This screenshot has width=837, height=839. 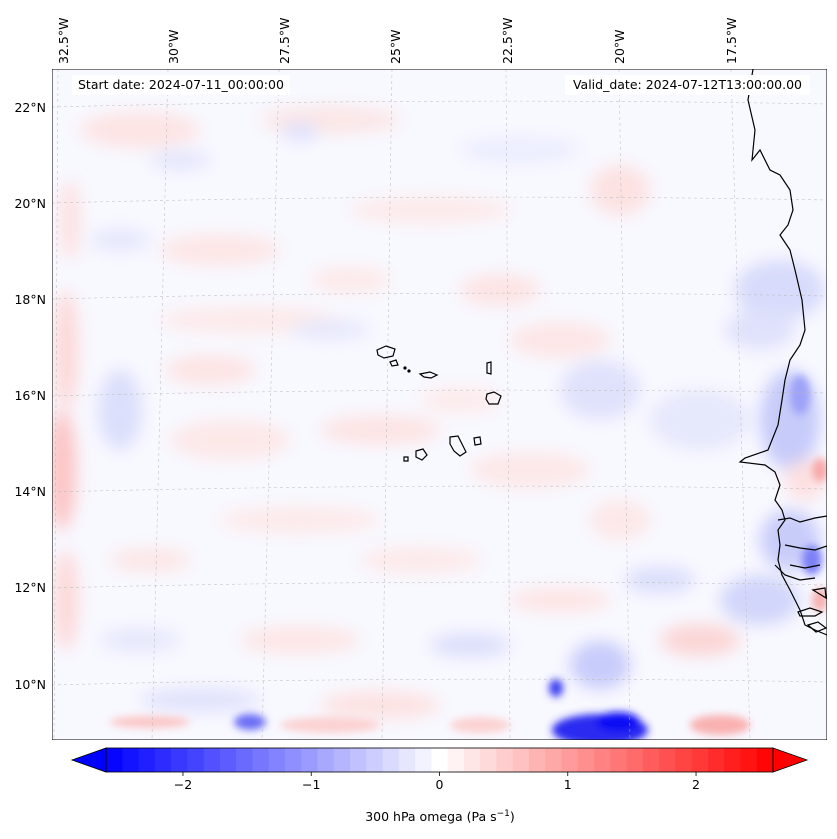 I want to click on coastline, so click(x=782, y=352).